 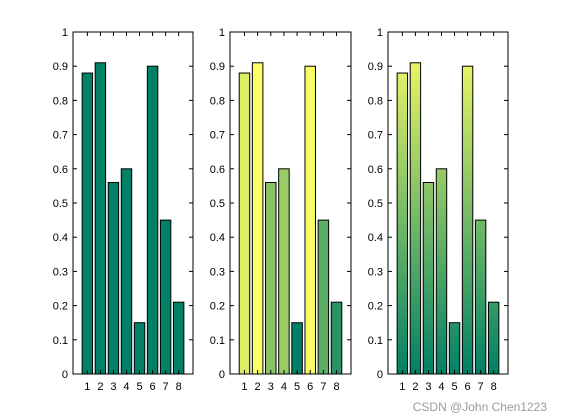 I want to click on watermark-text: CSDN @John Chen1223, so click(x=479, y=407).